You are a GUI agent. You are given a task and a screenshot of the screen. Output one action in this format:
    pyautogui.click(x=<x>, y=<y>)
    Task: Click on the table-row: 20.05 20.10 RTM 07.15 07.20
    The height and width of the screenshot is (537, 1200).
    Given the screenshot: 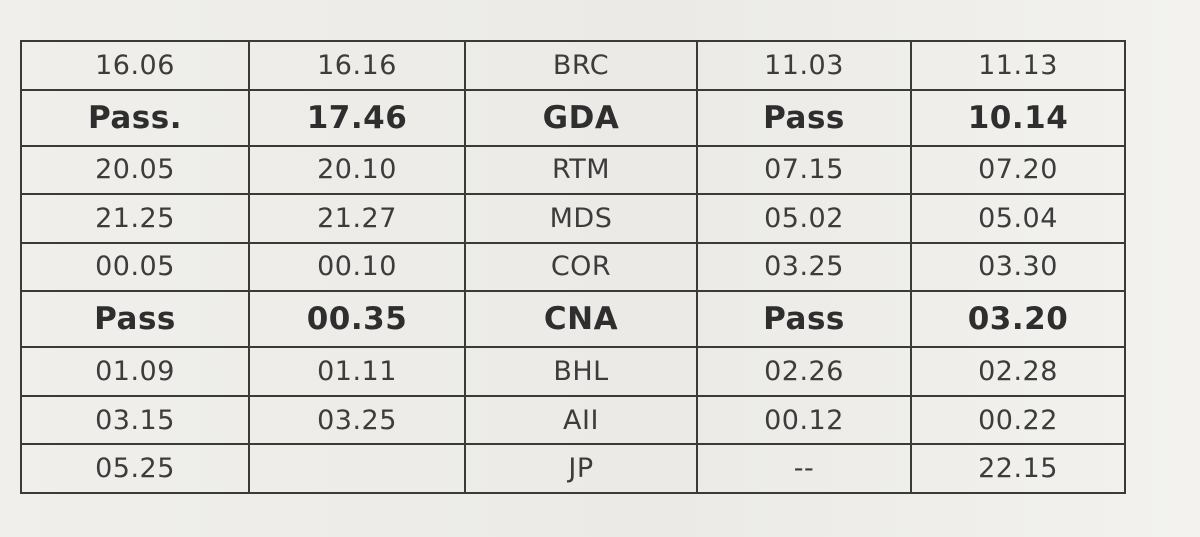 What is the action you would take?
    pyautogui.click(x=573, y=170)
    